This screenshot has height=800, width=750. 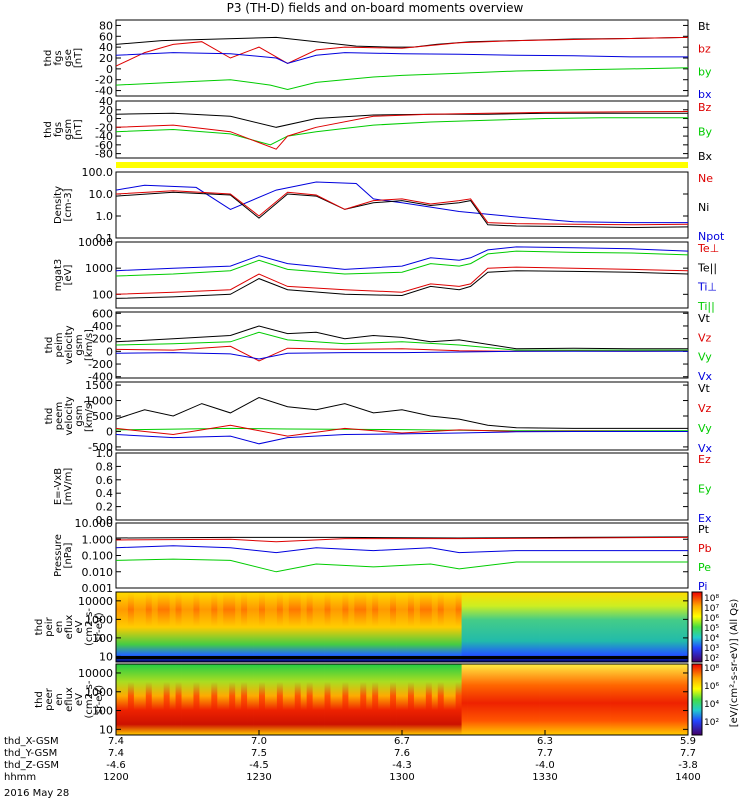 I want to click on fgs_gsm-series-Bz, so click(x=402, y=130).